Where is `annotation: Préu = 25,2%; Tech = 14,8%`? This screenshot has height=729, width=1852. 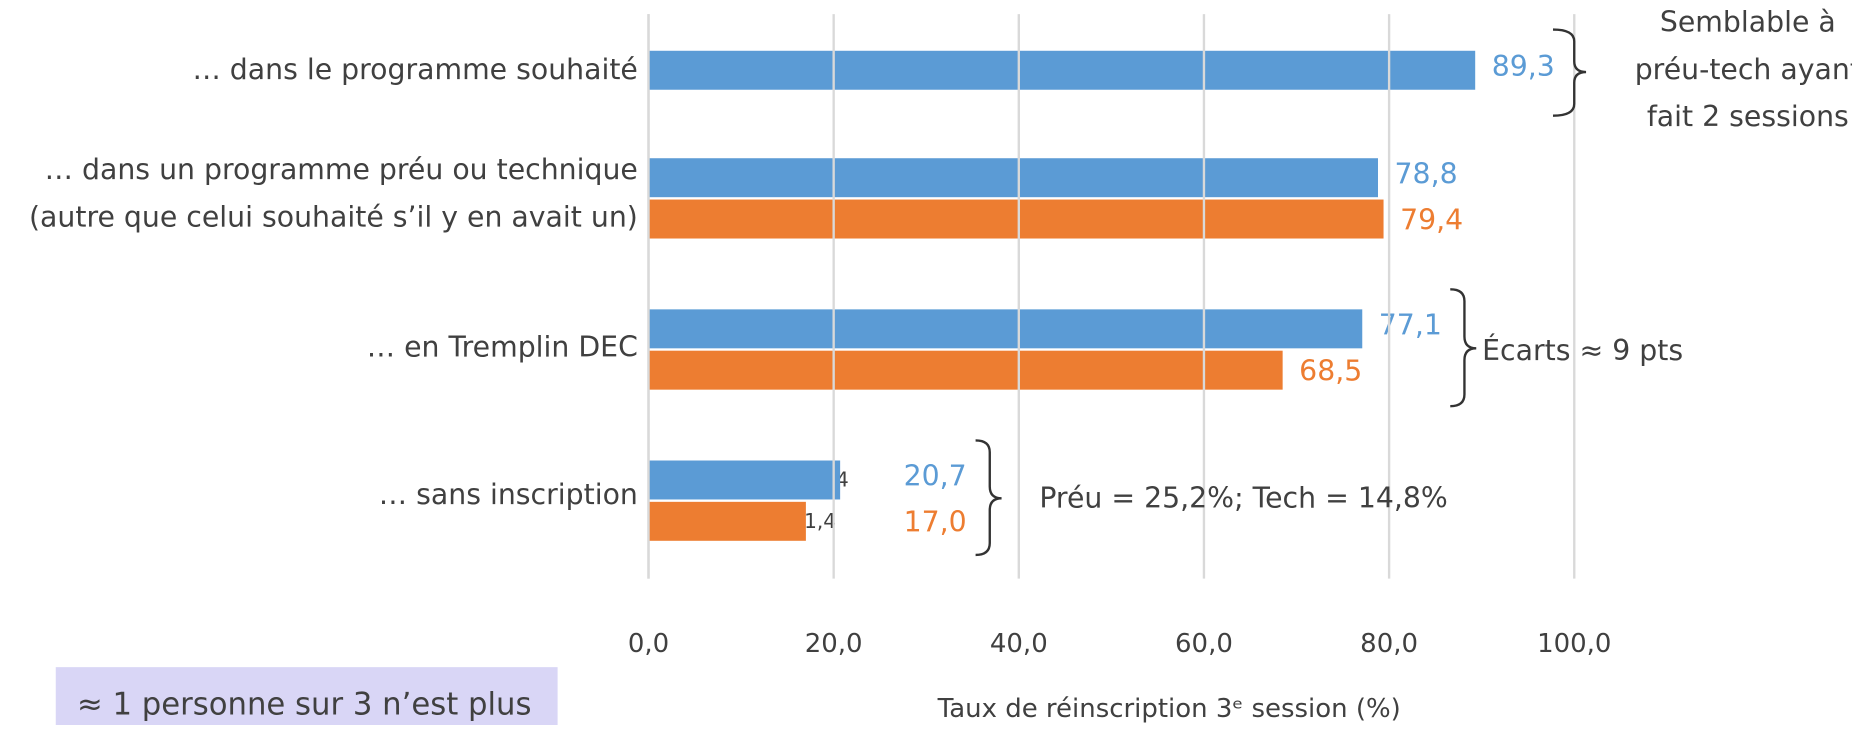
annotation: Préu = 25,2%; Tech = 14,8% is located at coordinates (1243, 497).